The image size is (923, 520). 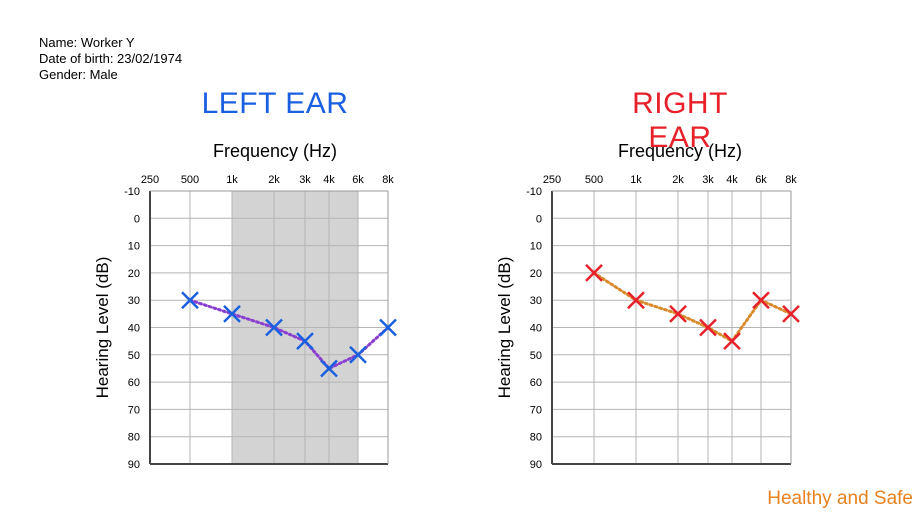 I want to click on right-frequency-label: Frequency (Hz), so click(x=680, y=151).